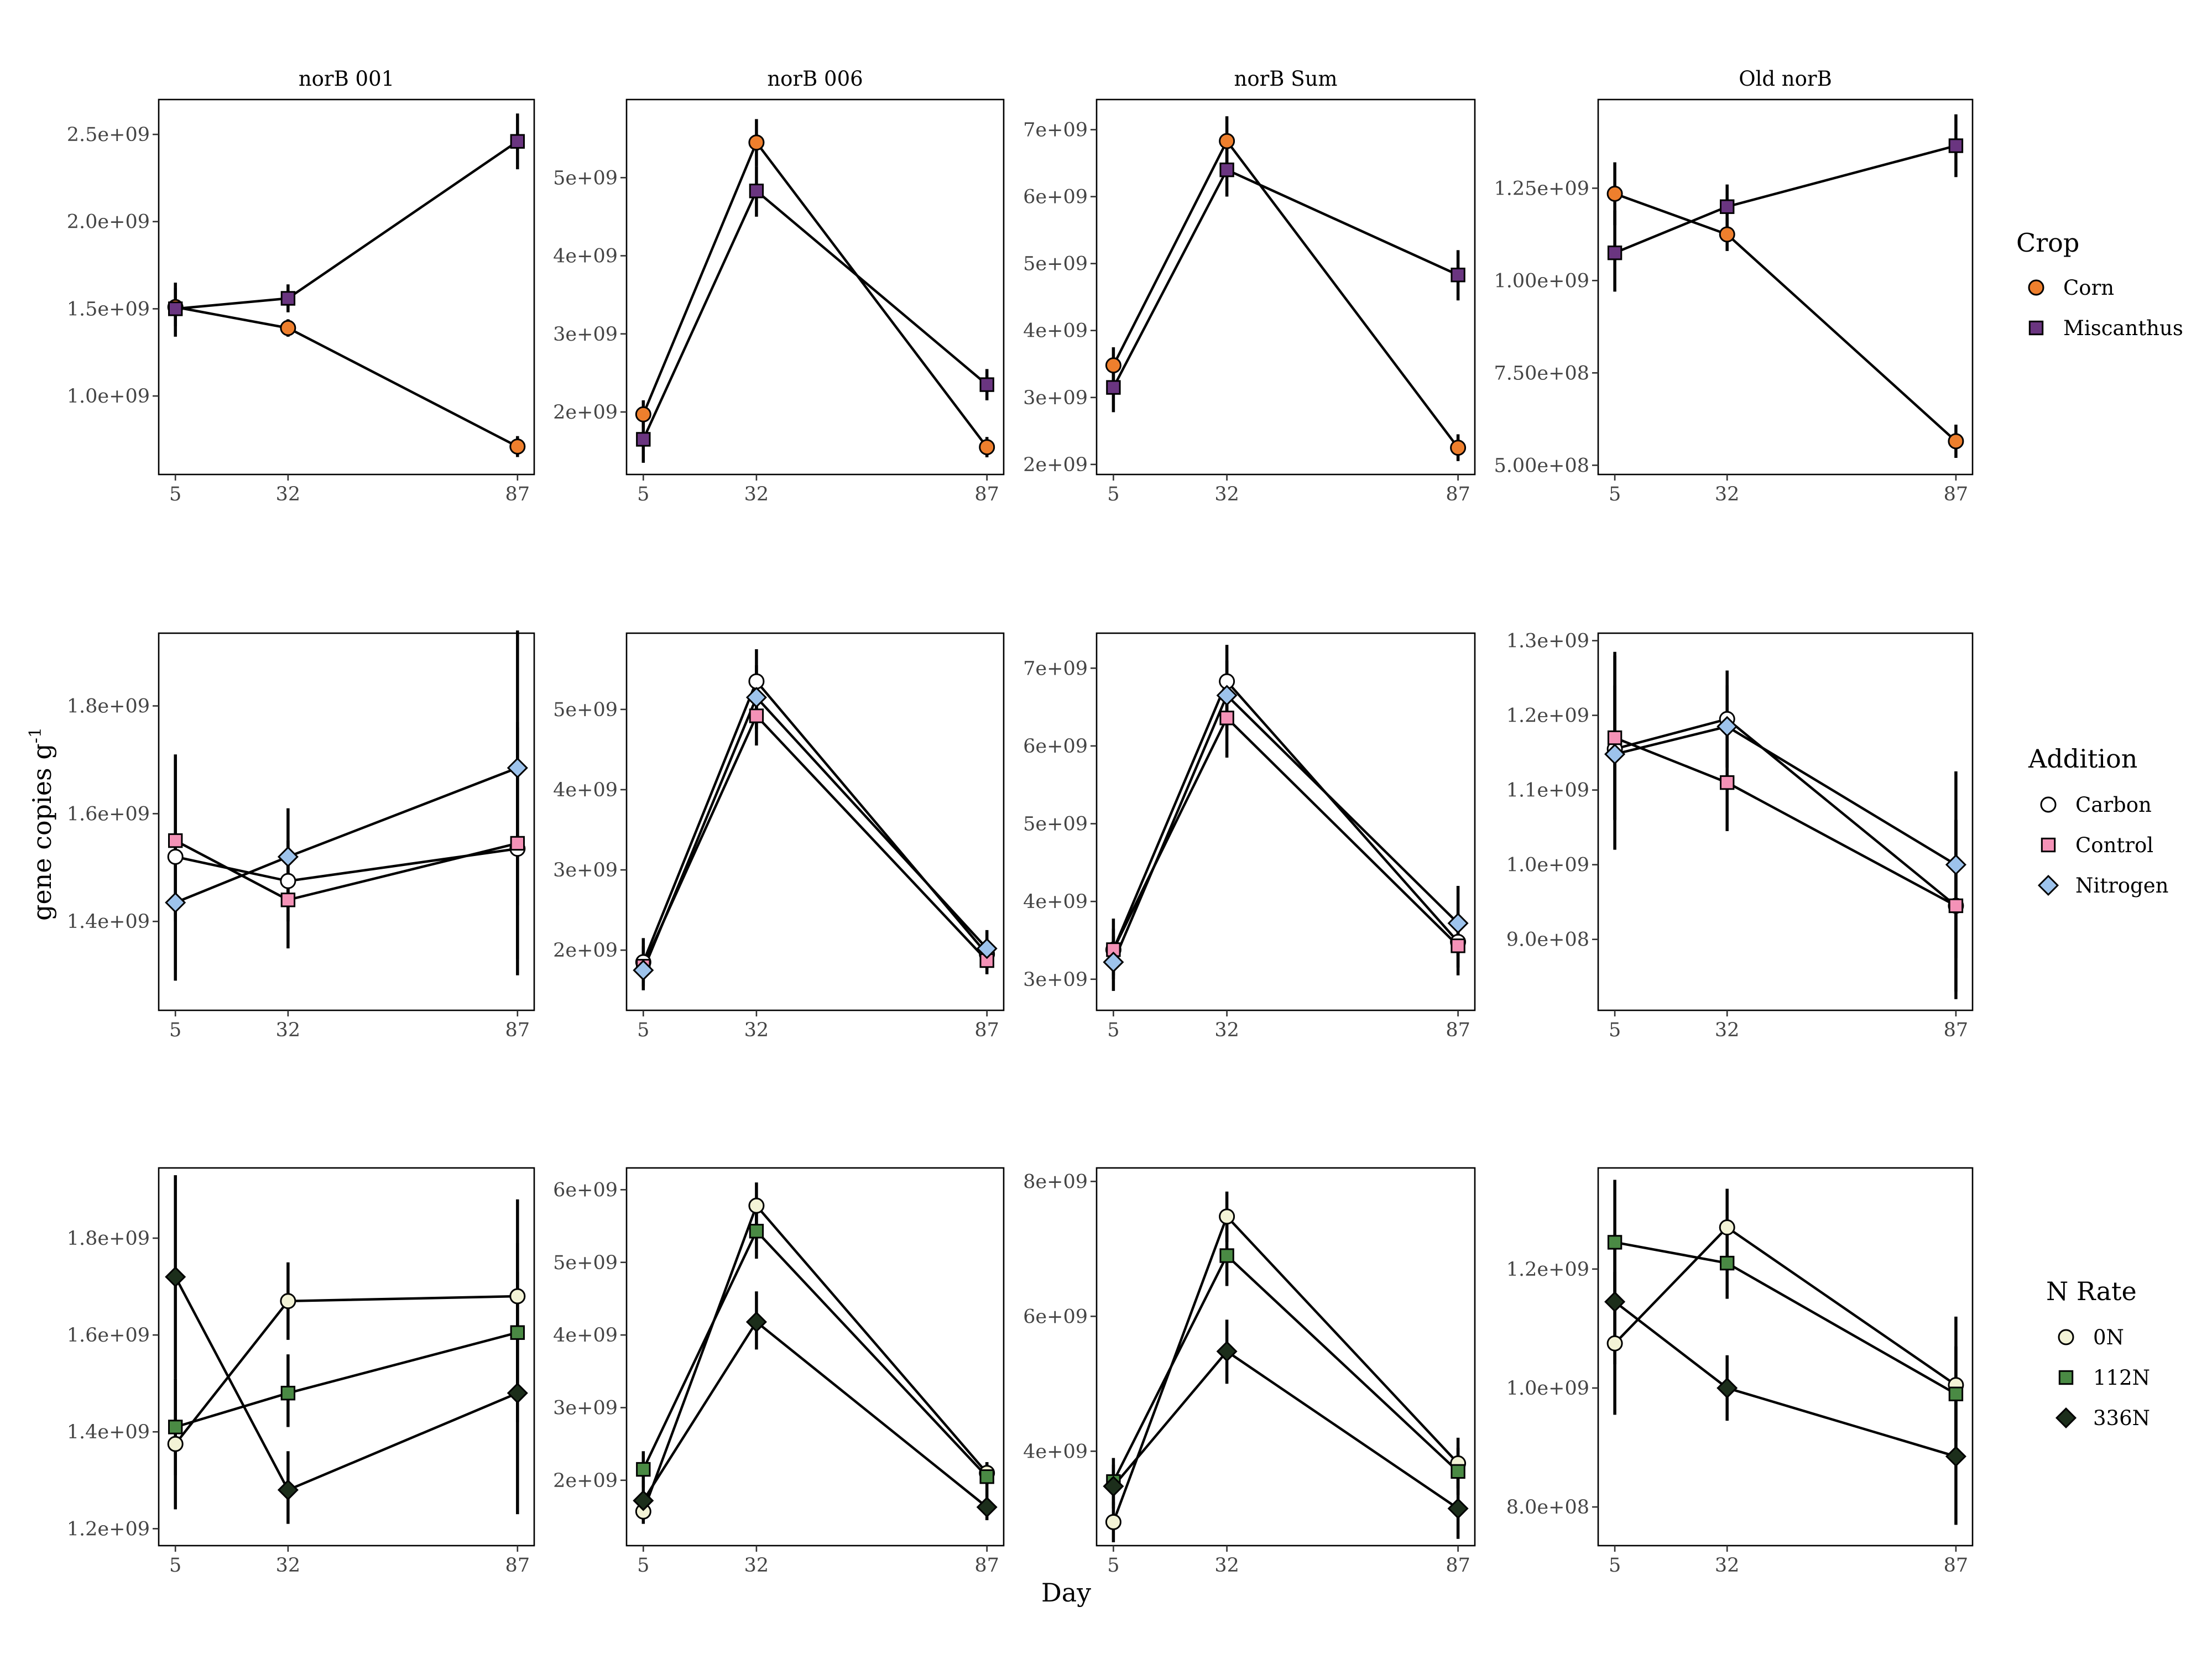 The height and width of the screenshot is (1659, 2212). I want to click on y-axis-title-superscript: -1, so click(35, 735).